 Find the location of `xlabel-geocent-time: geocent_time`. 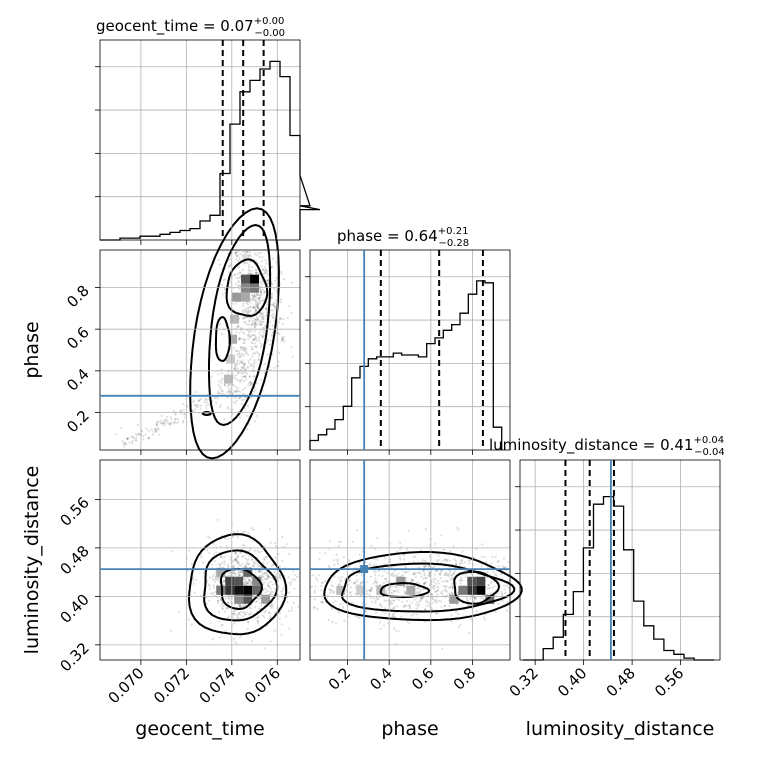

xlabel-geocent-time: geocent_time is located at coordinates (199, 729).